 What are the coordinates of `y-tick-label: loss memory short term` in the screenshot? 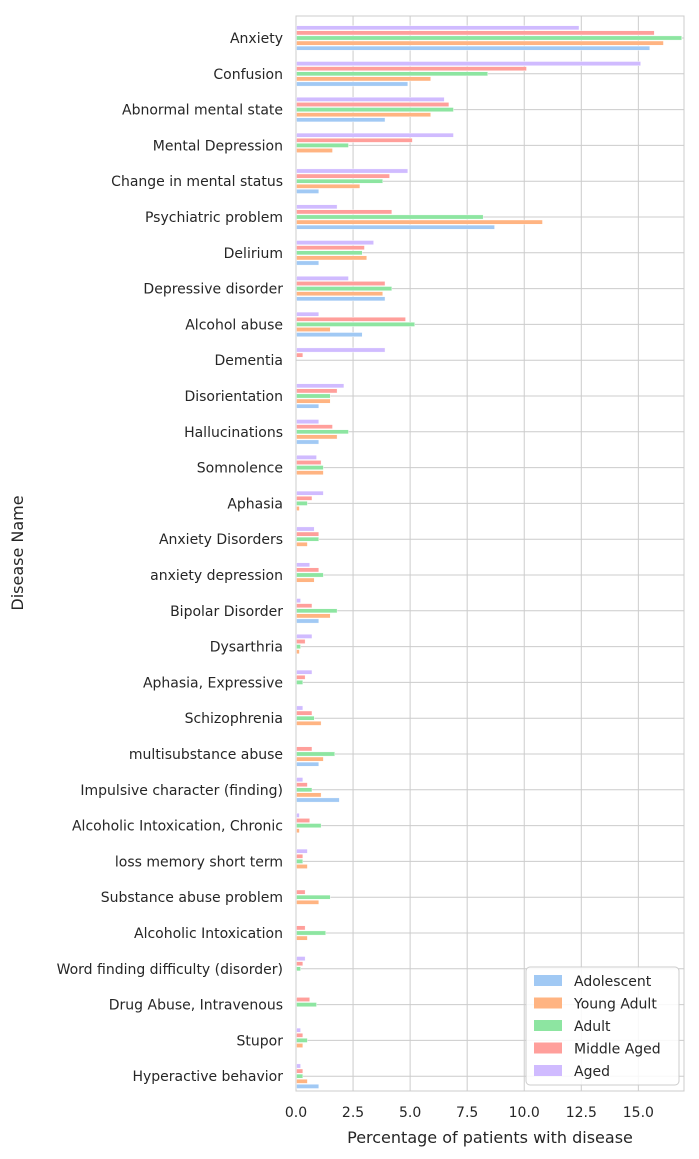 It's located at (199, 862).